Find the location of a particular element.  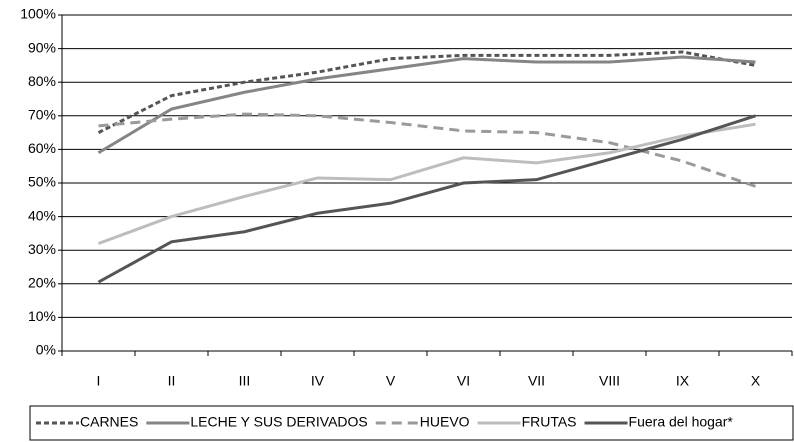

x-tick-label: IX is located at coordinates (683, 381).